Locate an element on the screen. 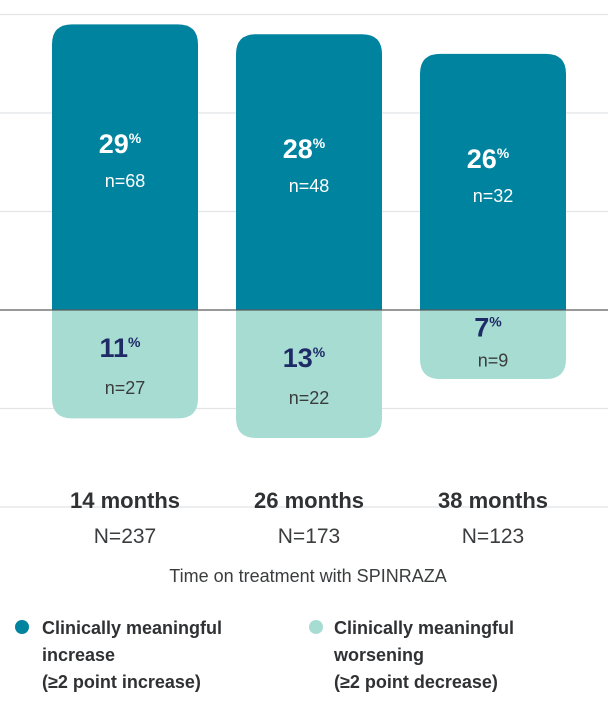 The width and height of the screenshot is (608, 708). category-n-label: N=173 is located at coordinates (309, 536).